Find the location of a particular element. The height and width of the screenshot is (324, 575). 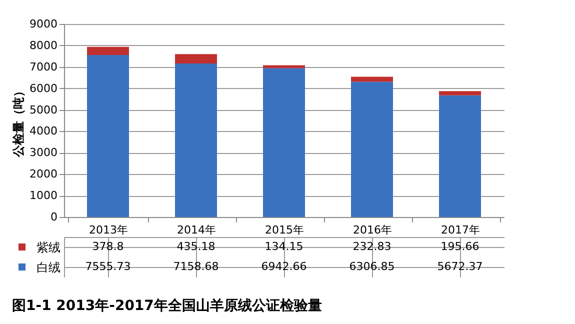

text: 图1-1 2013年-2017年全国山羊原绒公证检验量 is located at coordinates (167, 306).